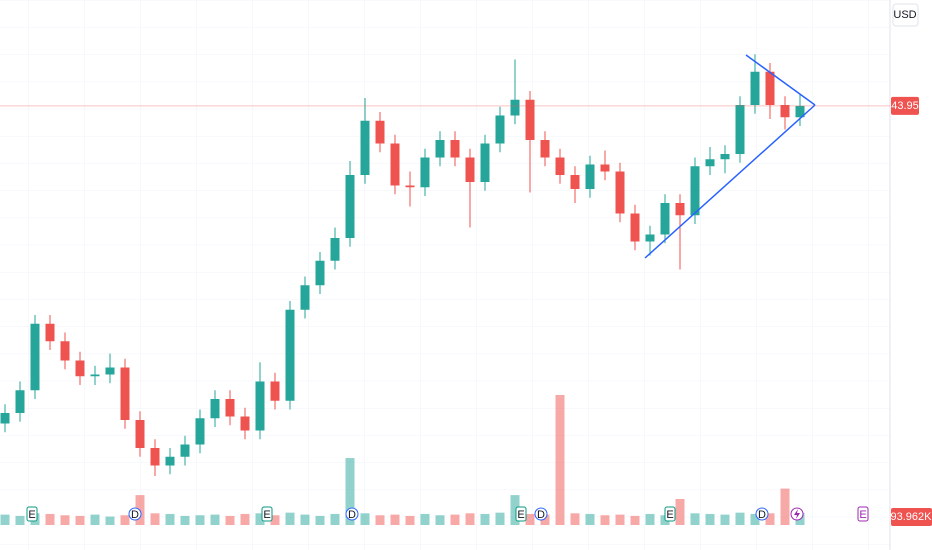 Image resolution: width=932 pixels, height=550 pixels. What do you see at coordinates (730, 181) in the screenshot?
I see `trendline-lower` at bounding box center [730, 181].